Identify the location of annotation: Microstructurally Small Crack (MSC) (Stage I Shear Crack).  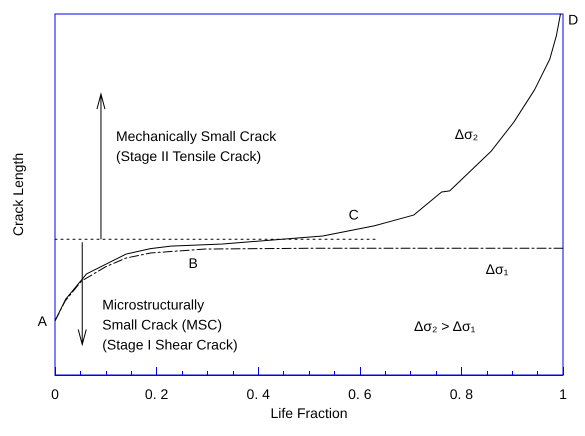
(170, 324).